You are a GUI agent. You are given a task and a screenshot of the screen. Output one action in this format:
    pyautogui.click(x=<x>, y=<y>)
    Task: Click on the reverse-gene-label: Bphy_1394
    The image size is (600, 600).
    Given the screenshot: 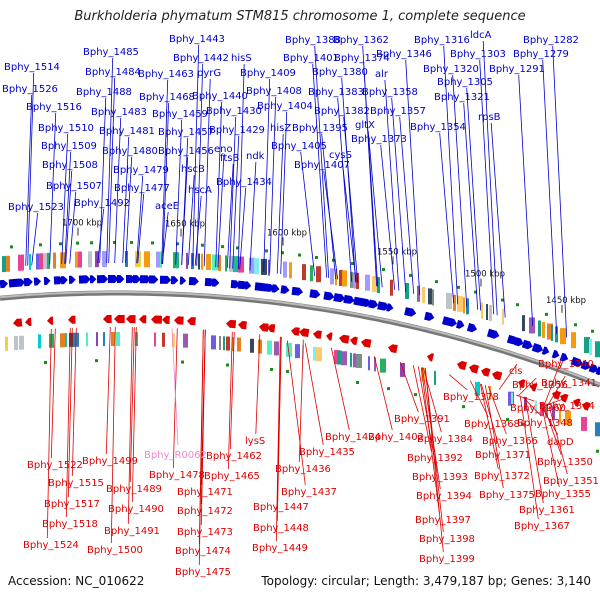 What is the action you would take?
    pyautogui.click(x=444, y=496)
    